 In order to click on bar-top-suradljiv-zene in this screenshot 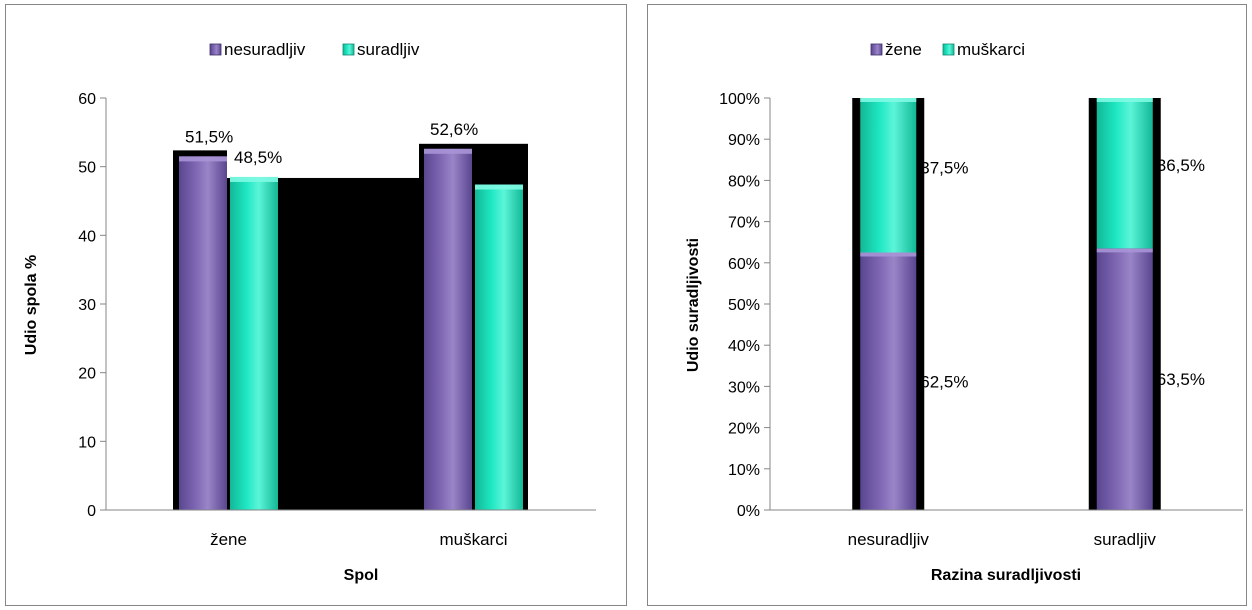, I will do `click(254, 179)`.